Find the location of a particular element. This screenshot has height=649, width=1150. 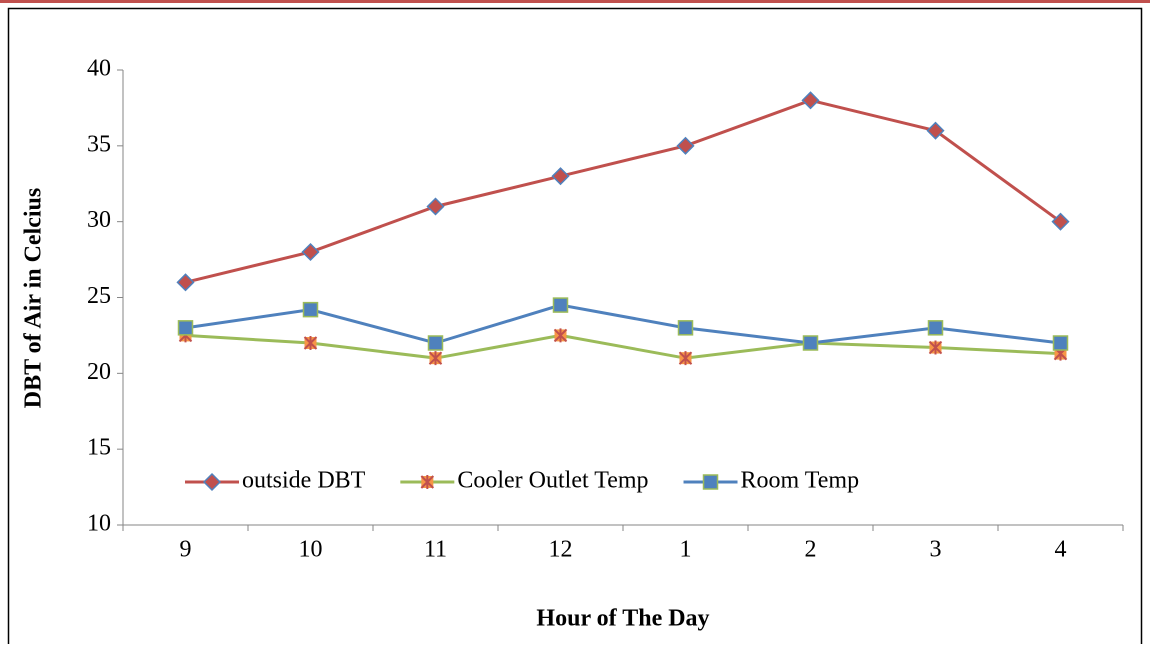

x-tick-label: 12 is located at coordinates (561, 550).